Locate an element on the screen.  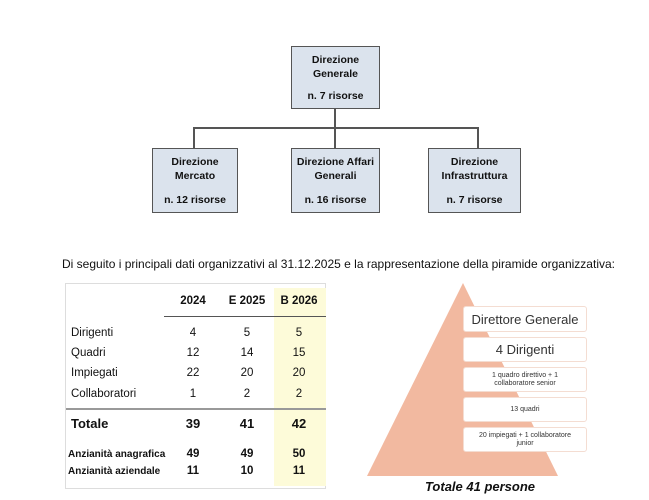
box-resources: n. 16 risorse is located at coordinates (335, 200).